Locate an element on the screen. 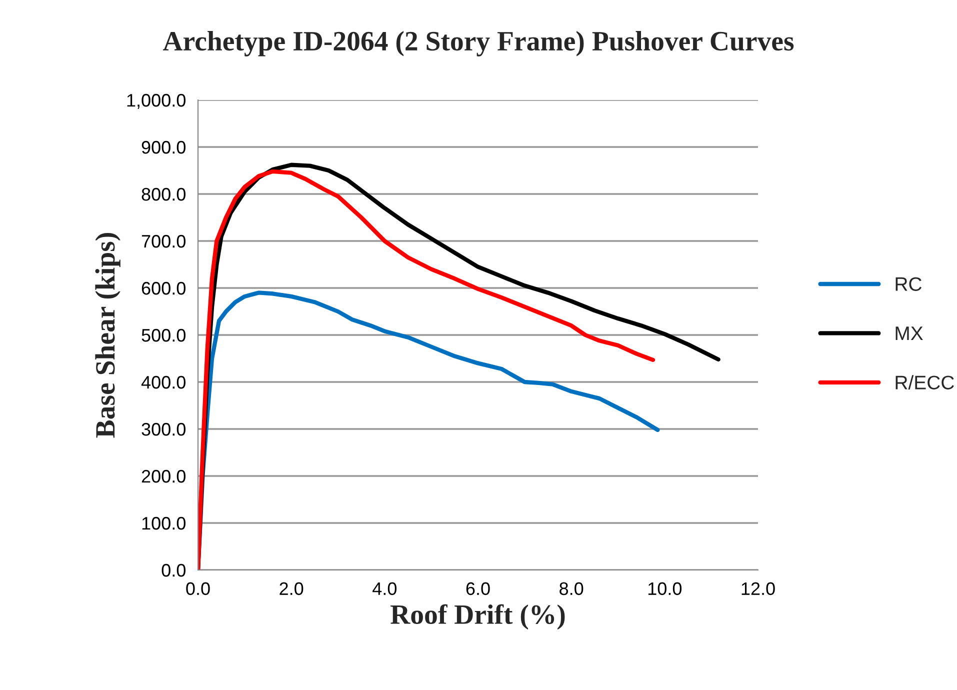  y-tick-label: 800.0 is located at coordinates (164, 194).